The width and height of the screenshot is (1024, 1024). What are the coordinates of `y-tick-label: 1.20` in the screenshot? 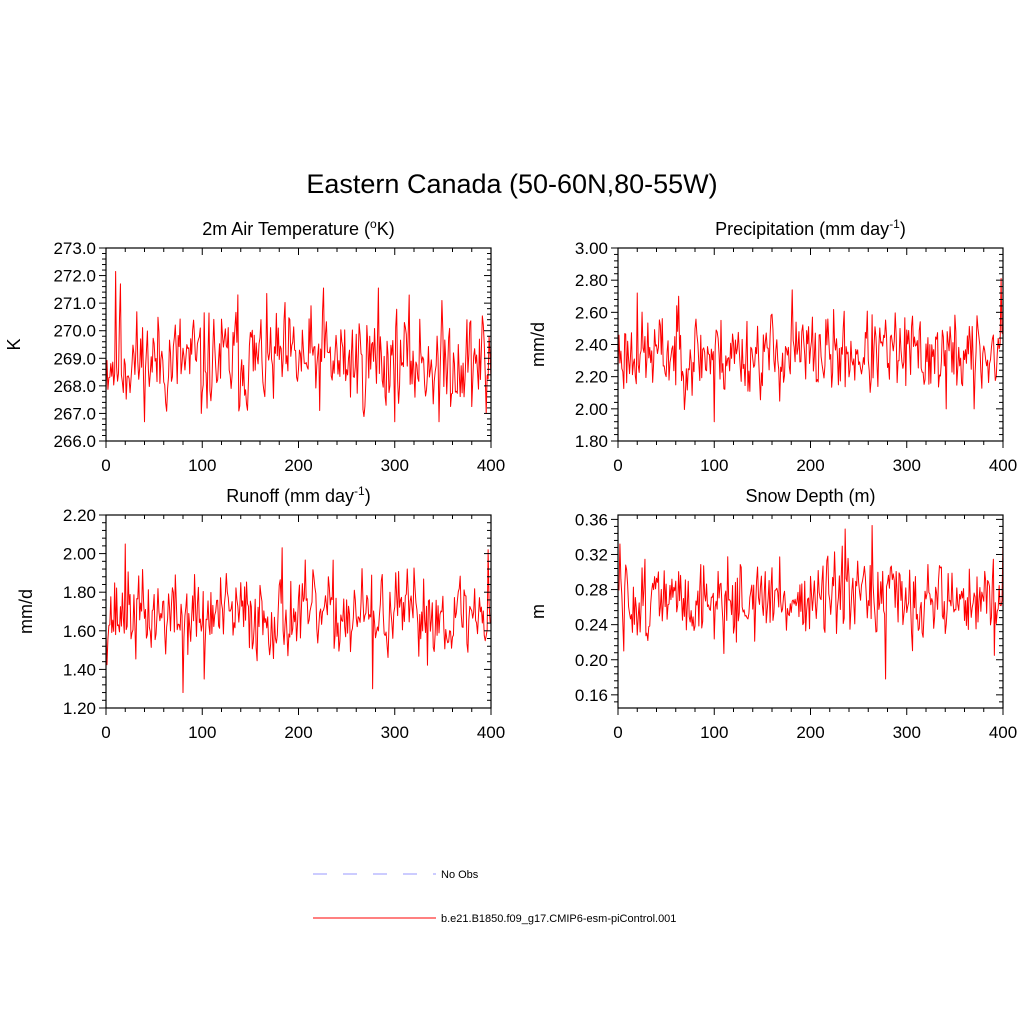 It's located at (79, 708).